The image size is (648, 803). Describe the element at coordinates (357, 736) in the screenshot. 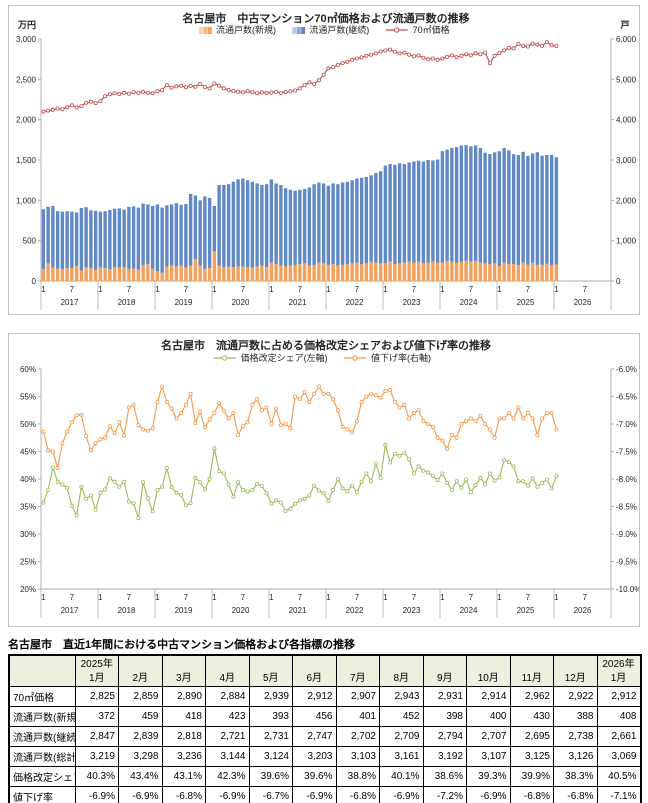

I see `table-cell: 2,702` at that location.